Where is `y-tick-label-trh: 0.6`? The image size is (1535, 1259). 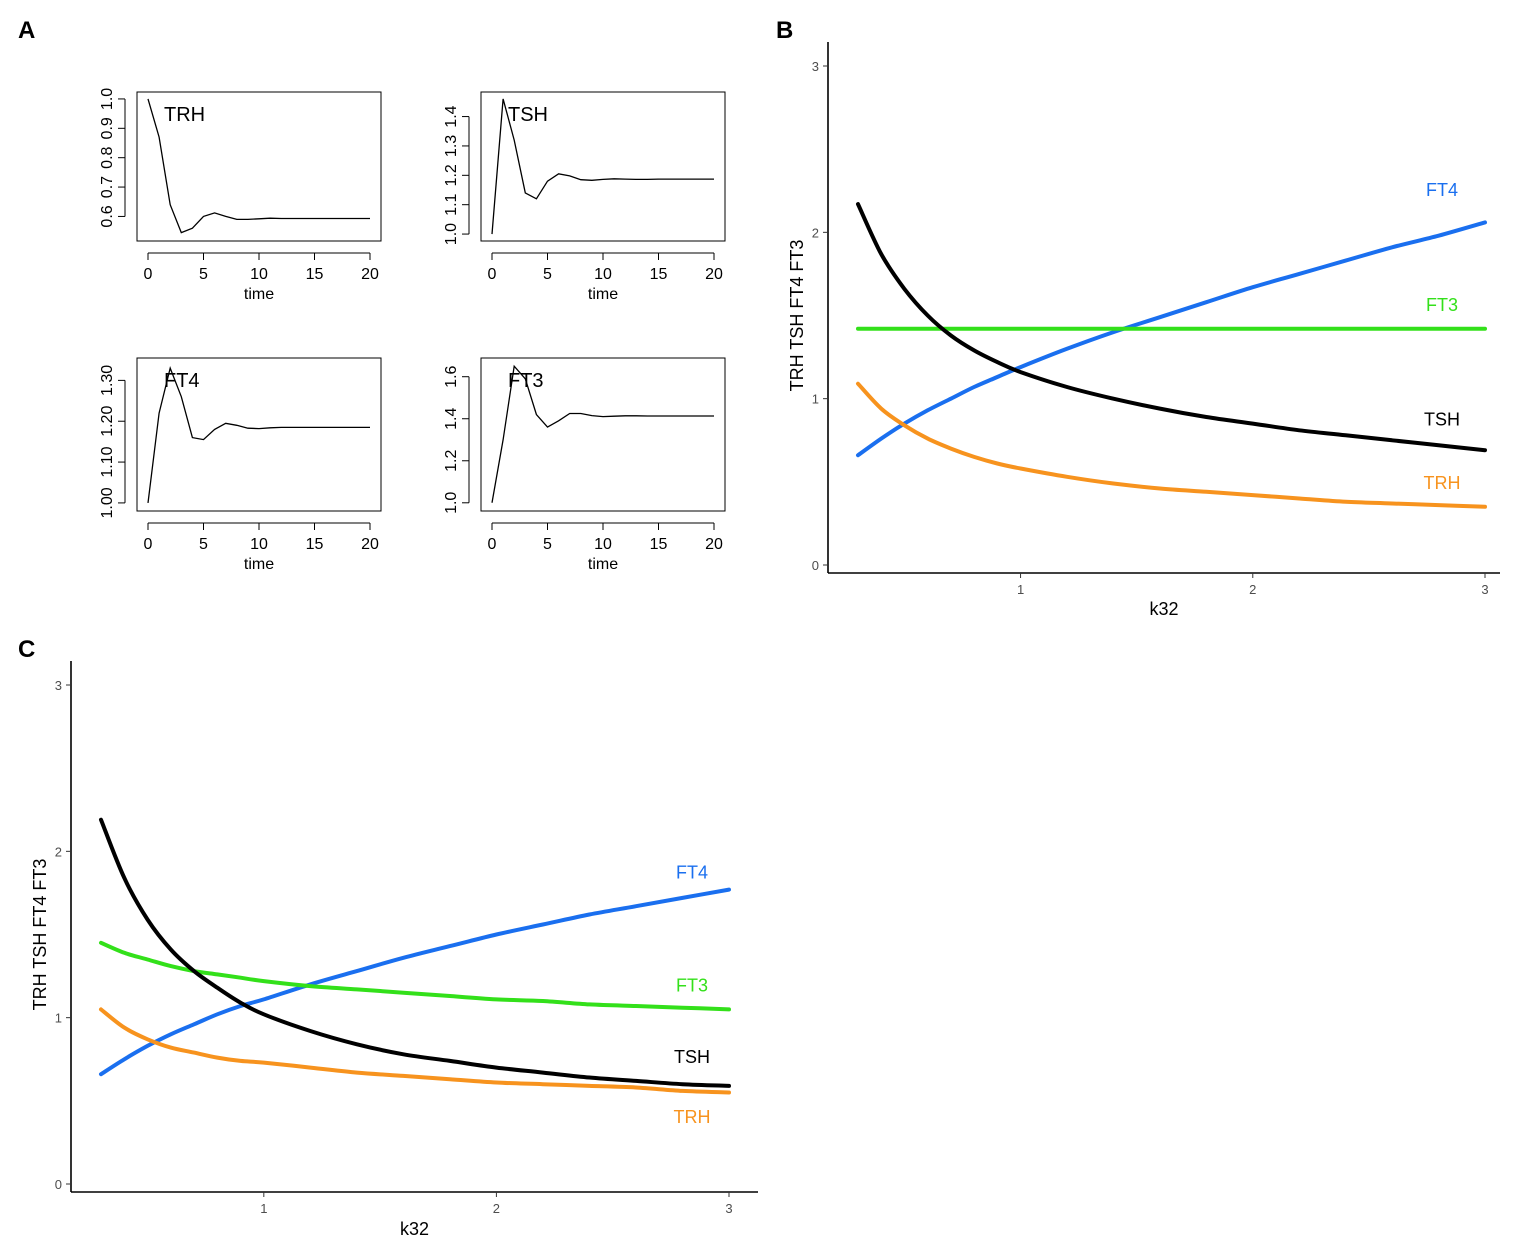 y-tick-label-trh: 0.6 is located at coordinates (107, 216).